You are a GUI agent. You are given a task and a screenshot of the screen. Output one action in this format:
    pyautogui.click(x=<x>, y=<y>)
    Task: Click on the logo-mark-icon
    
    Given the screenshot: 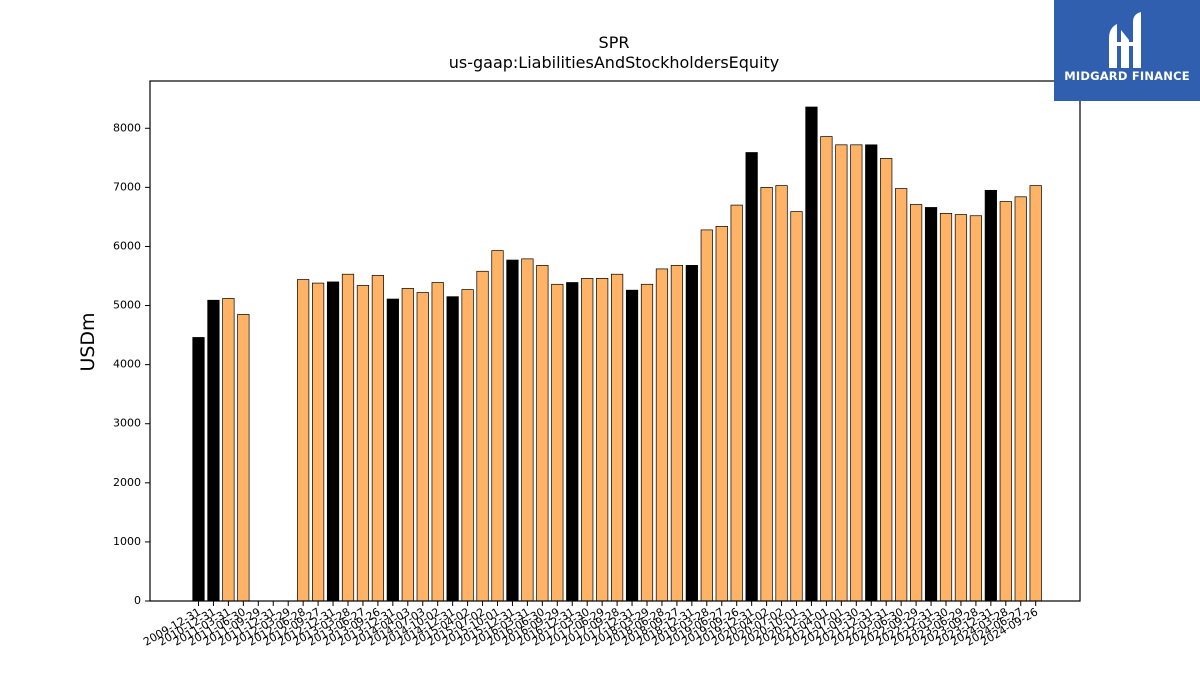 What is the action you would take?
    pyautogui.click(x=1125, y=40)
    